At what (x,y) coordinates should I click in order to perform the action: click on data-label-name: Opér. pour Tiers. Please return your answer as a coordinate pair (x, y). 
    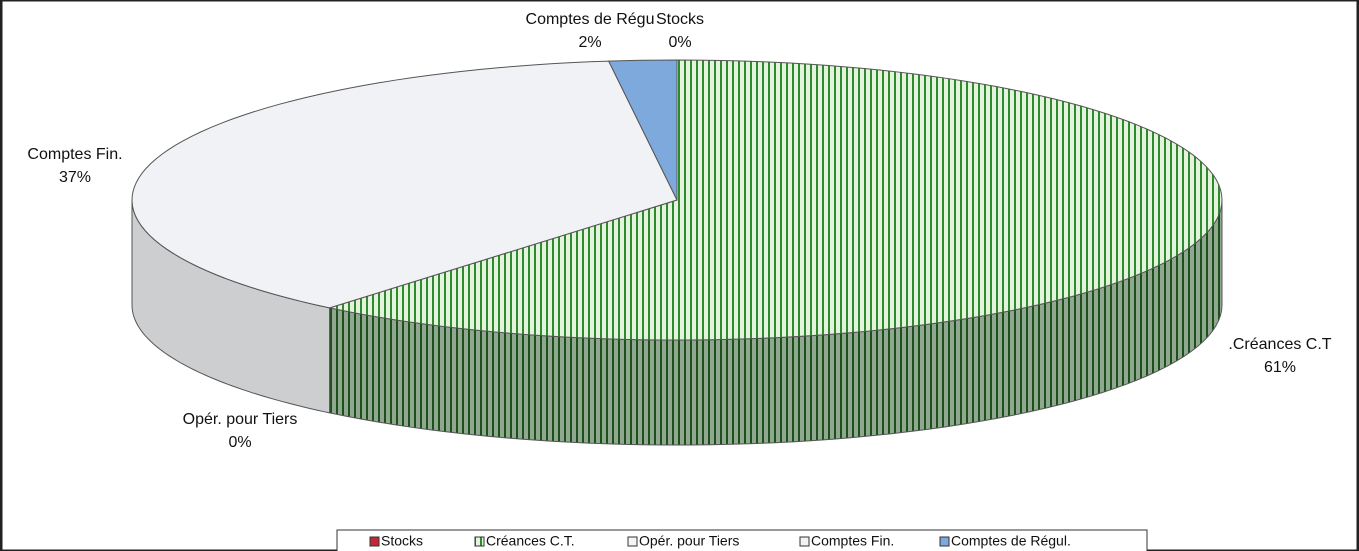
    Looking at the image, I should click on (240, 419).